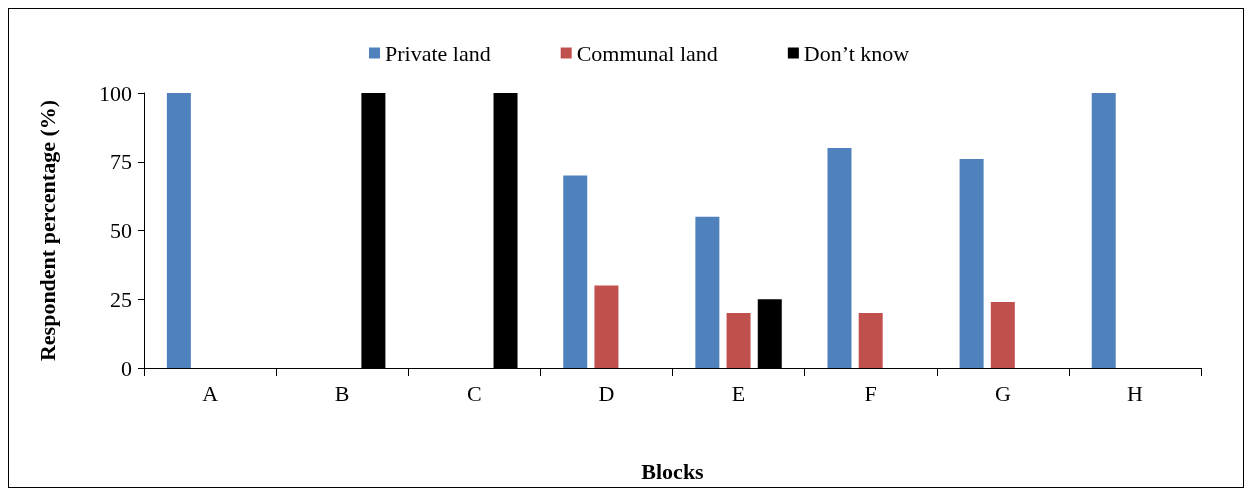 Image resolution: width=1252 pixels, height=496 pixels. Describe the element at coordinates (1002, 393) in the screenshot. I see `x-tick-label: G` at that location.